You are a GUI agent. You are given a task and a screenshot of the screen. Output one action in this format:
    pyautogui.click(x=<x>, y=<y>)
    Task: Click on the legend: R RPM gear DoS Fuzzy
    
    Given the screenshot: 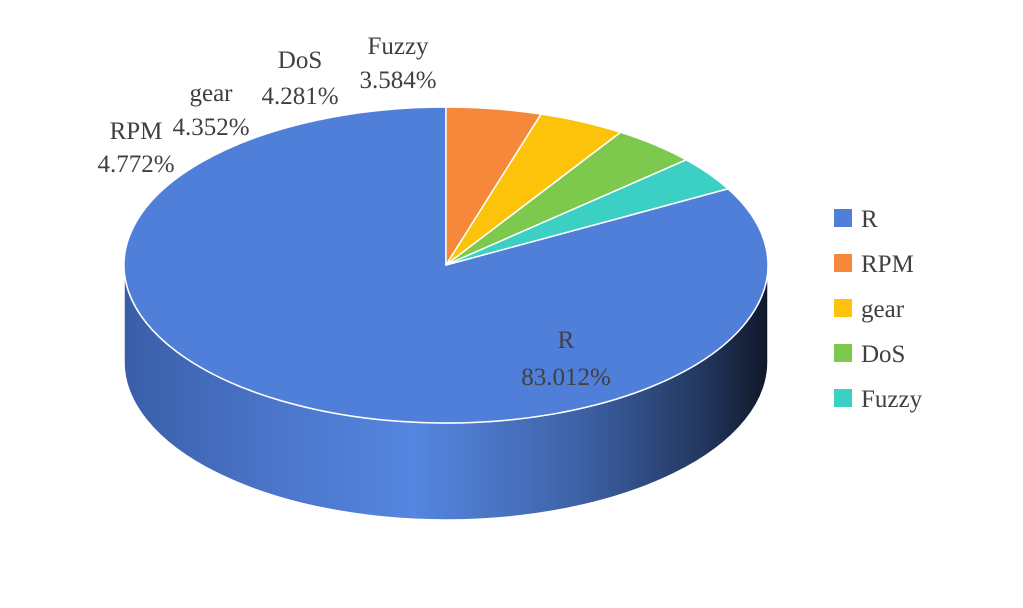 What is the action you would take?
    pyautogui.click(x=878, y=309)
    